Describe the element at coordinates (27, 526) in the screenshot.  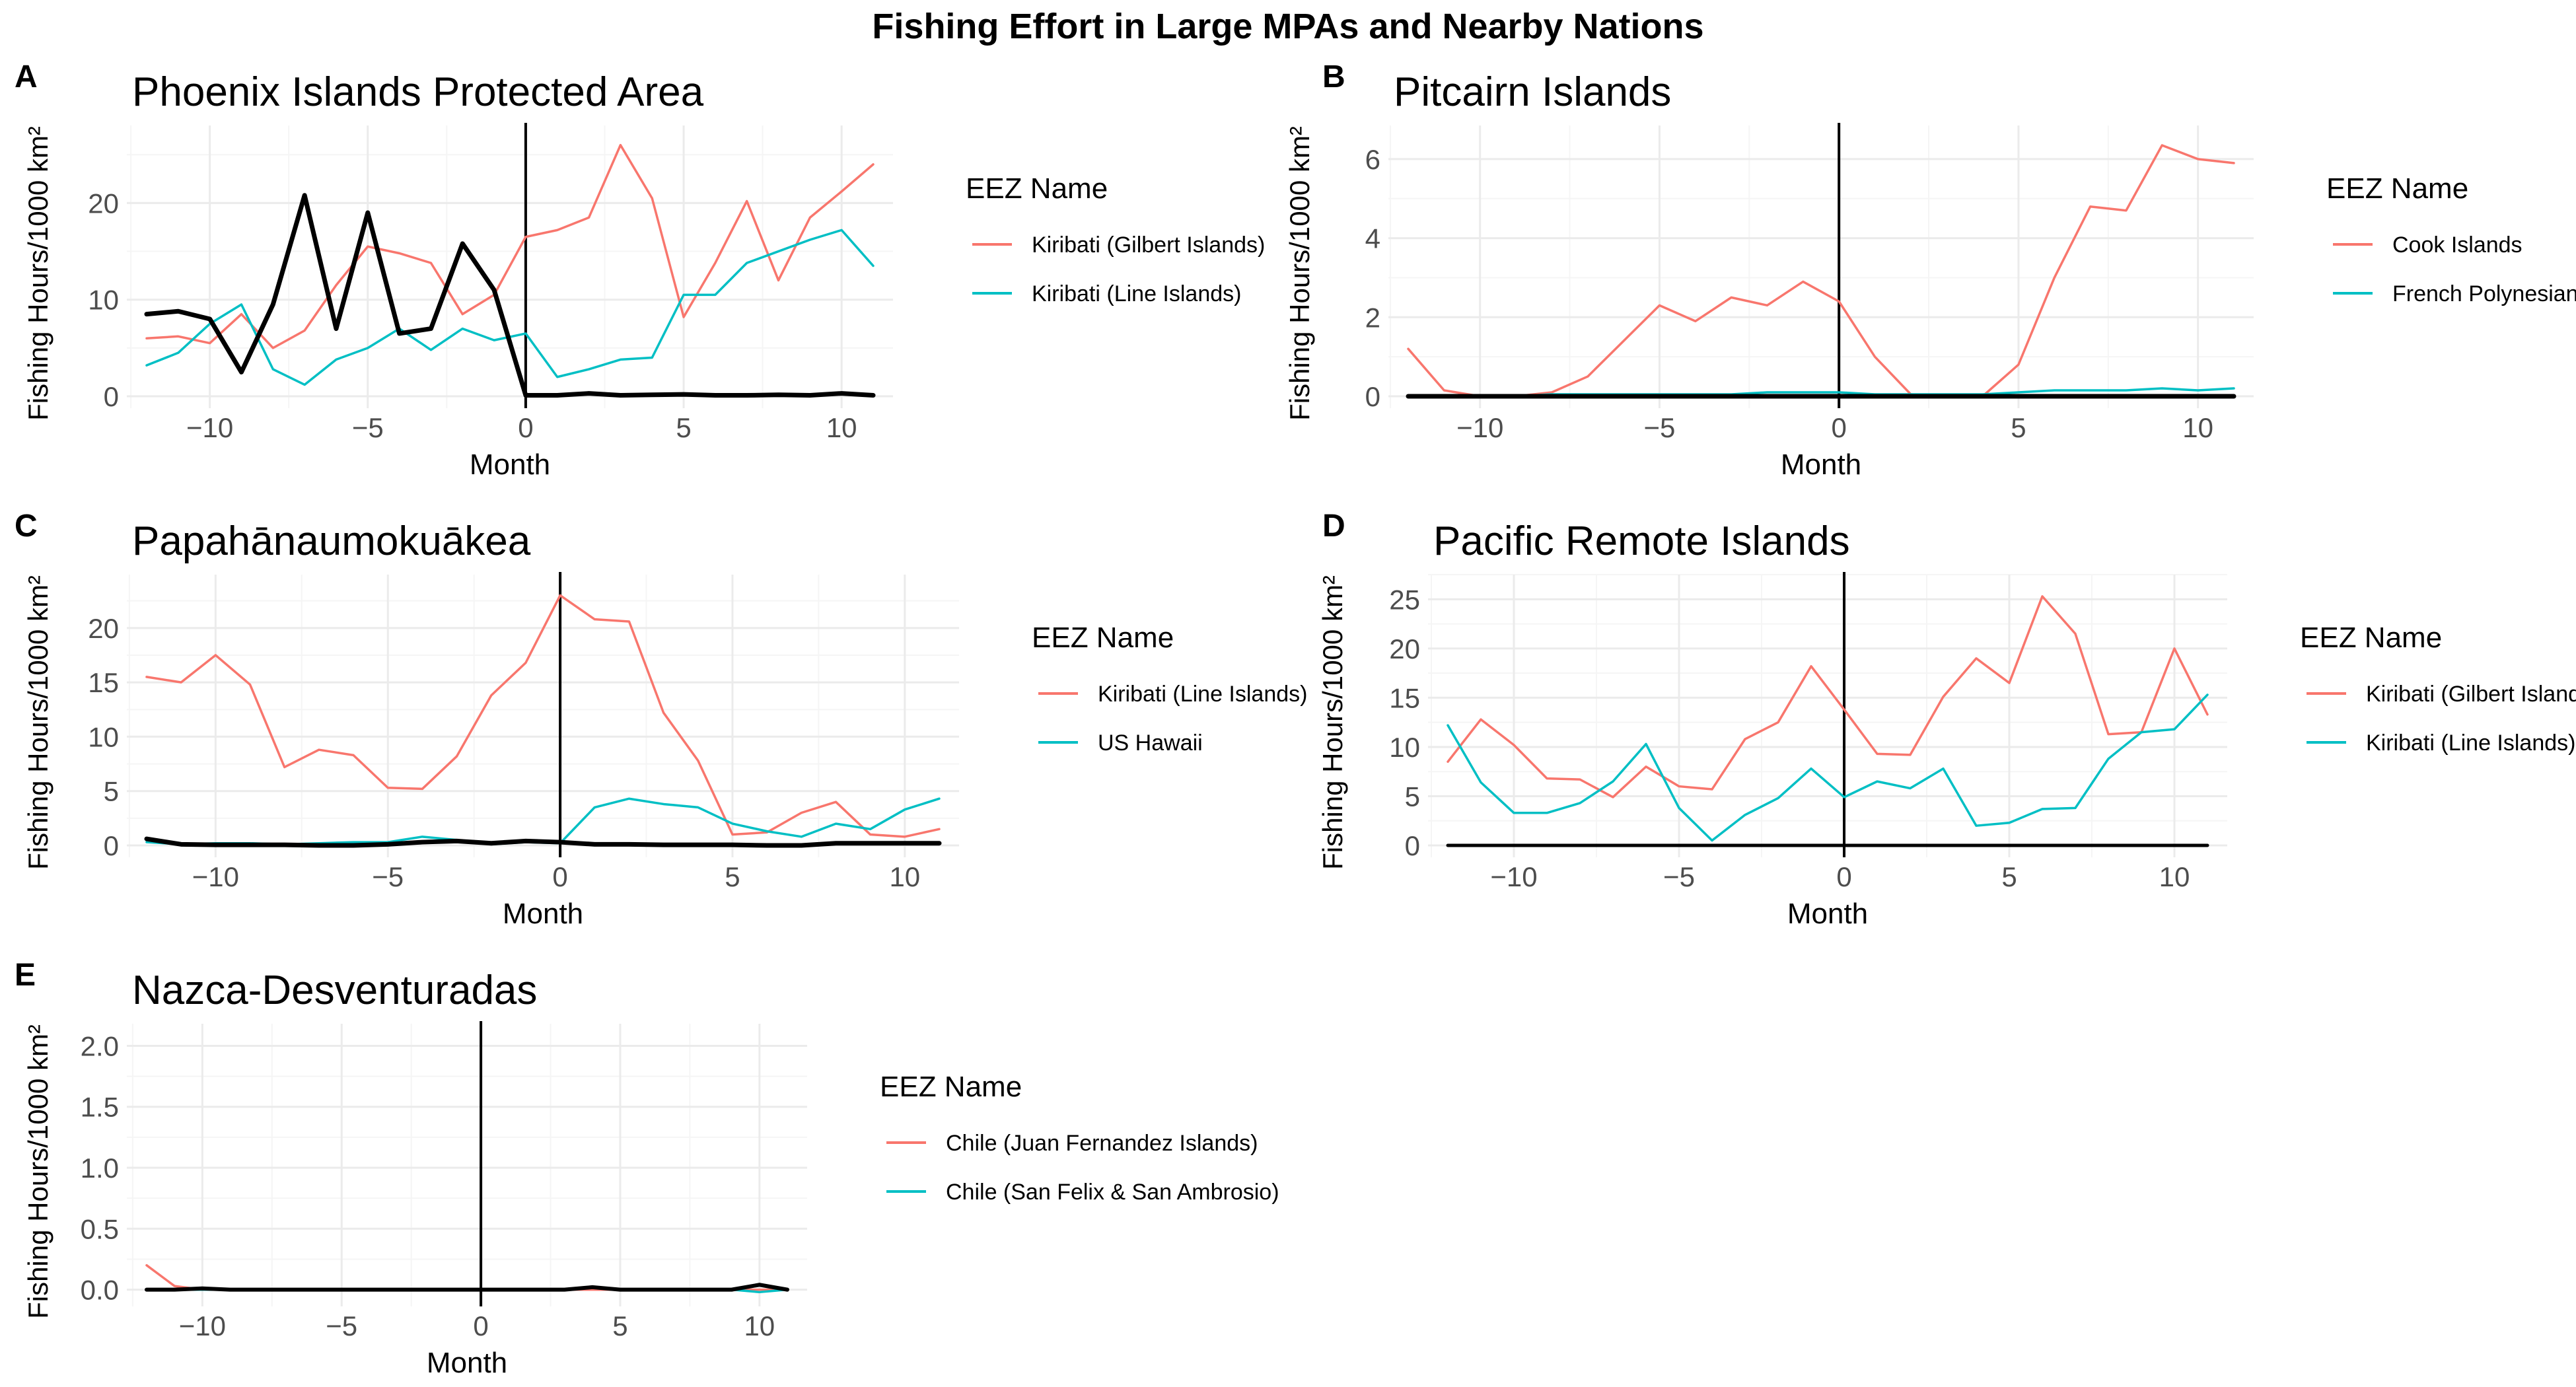
I see `panel-letter: C` at that location.